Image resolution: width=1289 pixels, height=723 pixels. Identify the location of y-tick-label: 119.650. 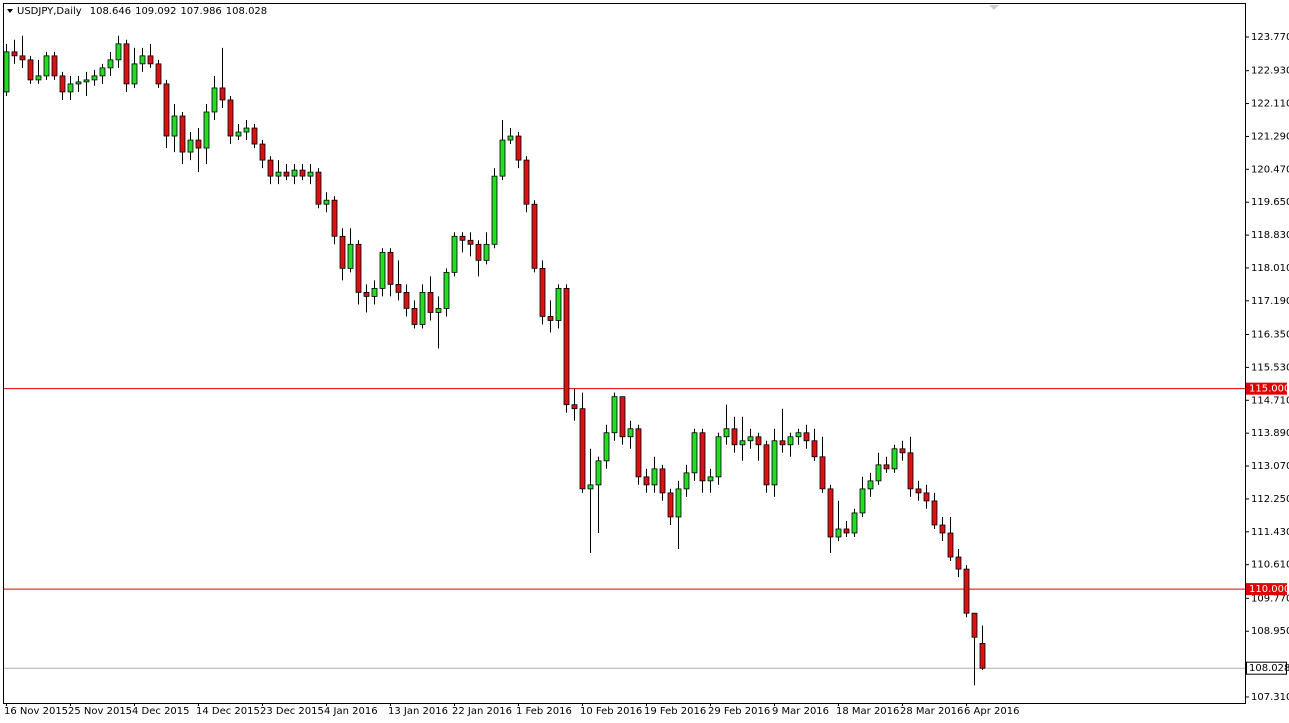
(1270, 202).